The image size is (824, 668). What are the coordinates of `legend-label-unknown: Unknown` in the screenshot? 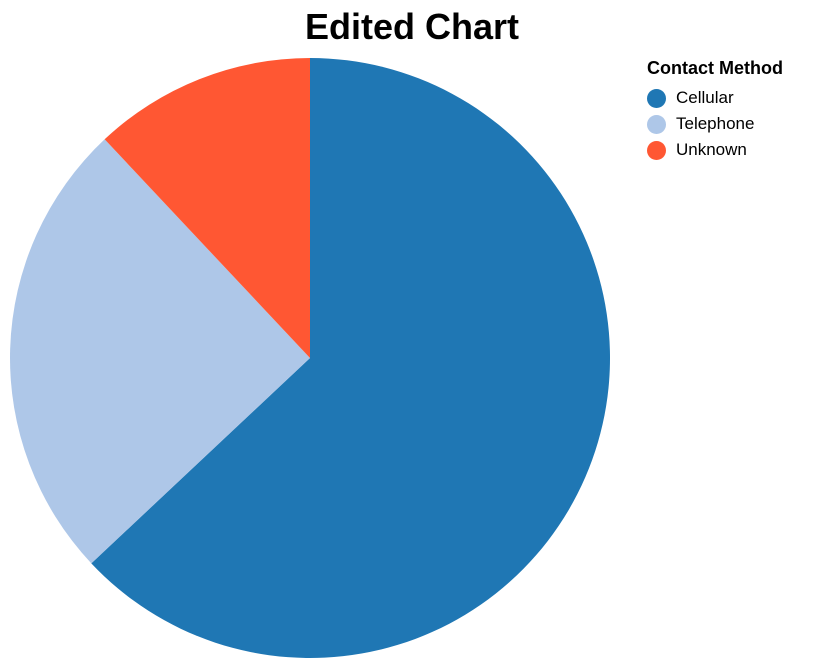 It's located at (711, 149).